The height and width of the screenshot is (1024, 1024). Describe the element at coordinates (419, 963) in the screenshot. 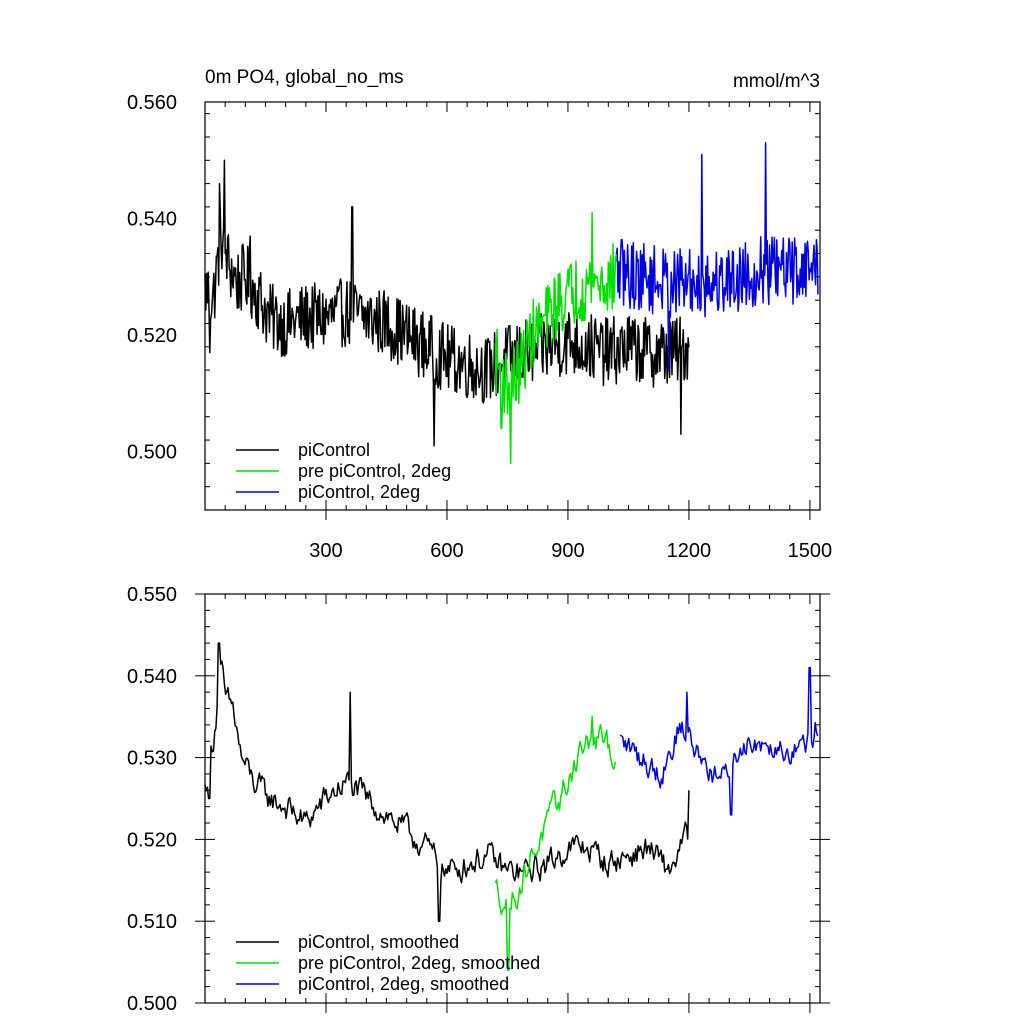

I see `legend-entry: pre piControl, 2deg, smoothed` at that location.